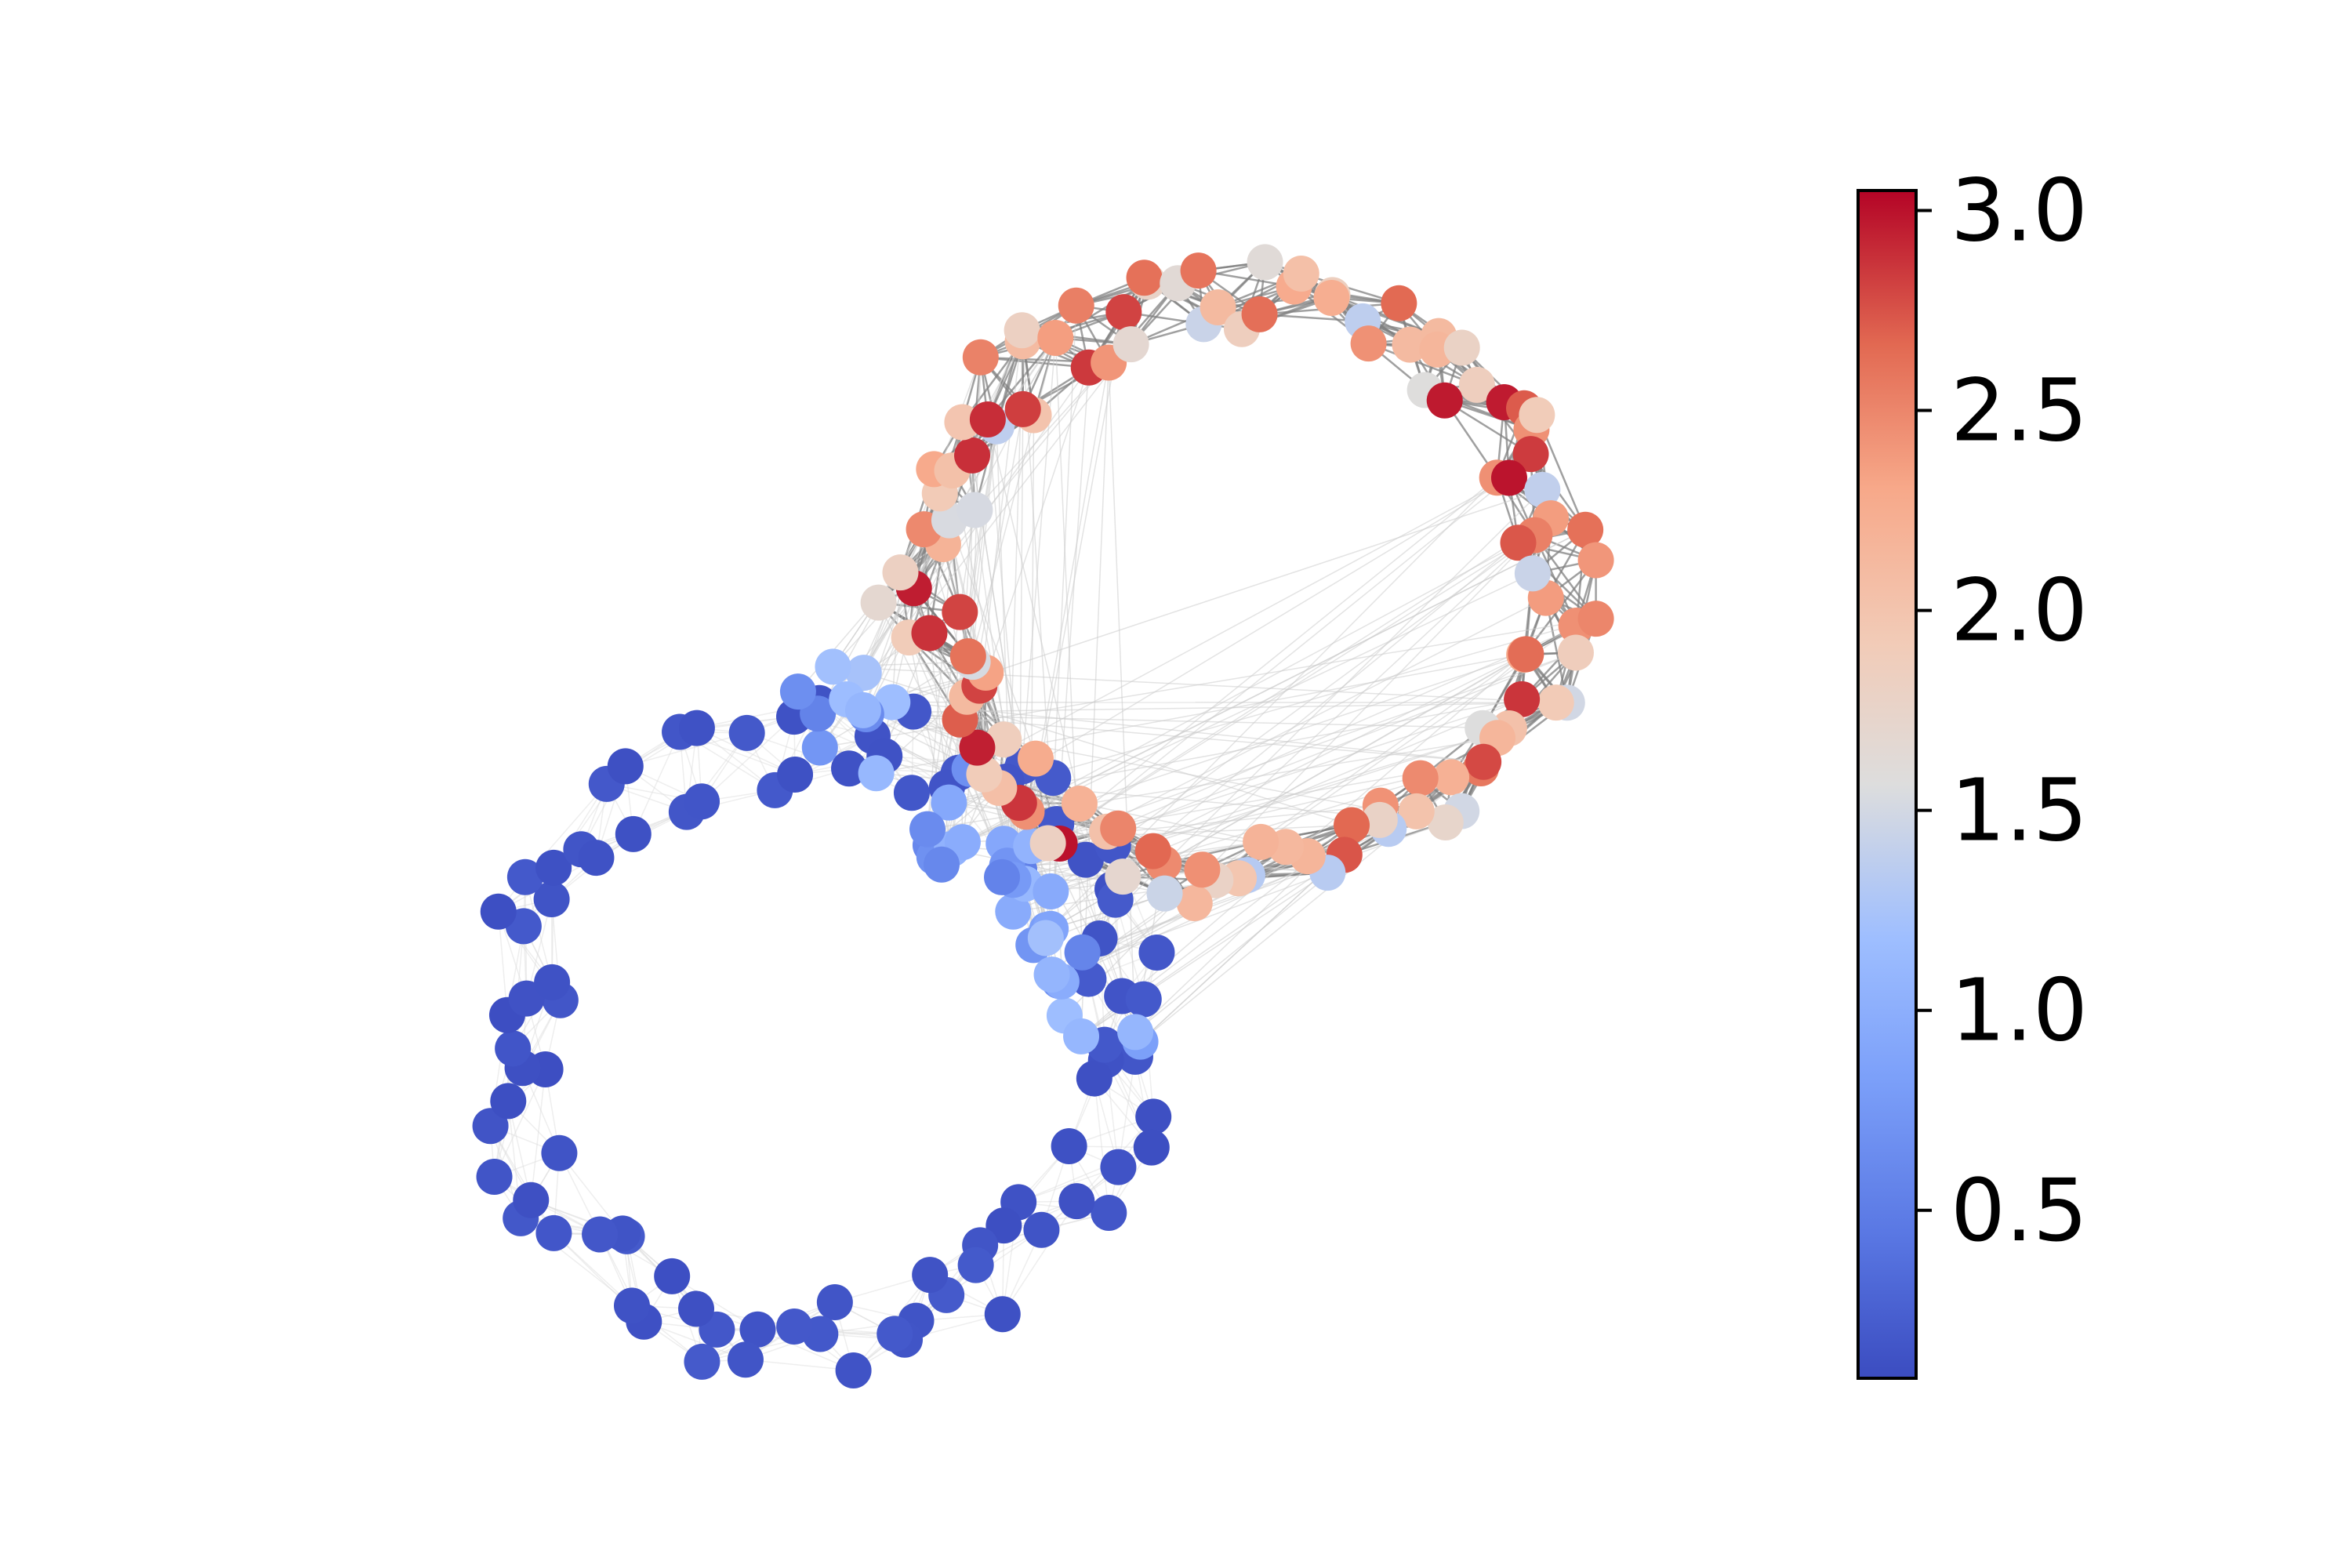  I want to click on colorbar: 0.5 1.0 1.5 2.0 2.5 3.0, so click(1972, 770).